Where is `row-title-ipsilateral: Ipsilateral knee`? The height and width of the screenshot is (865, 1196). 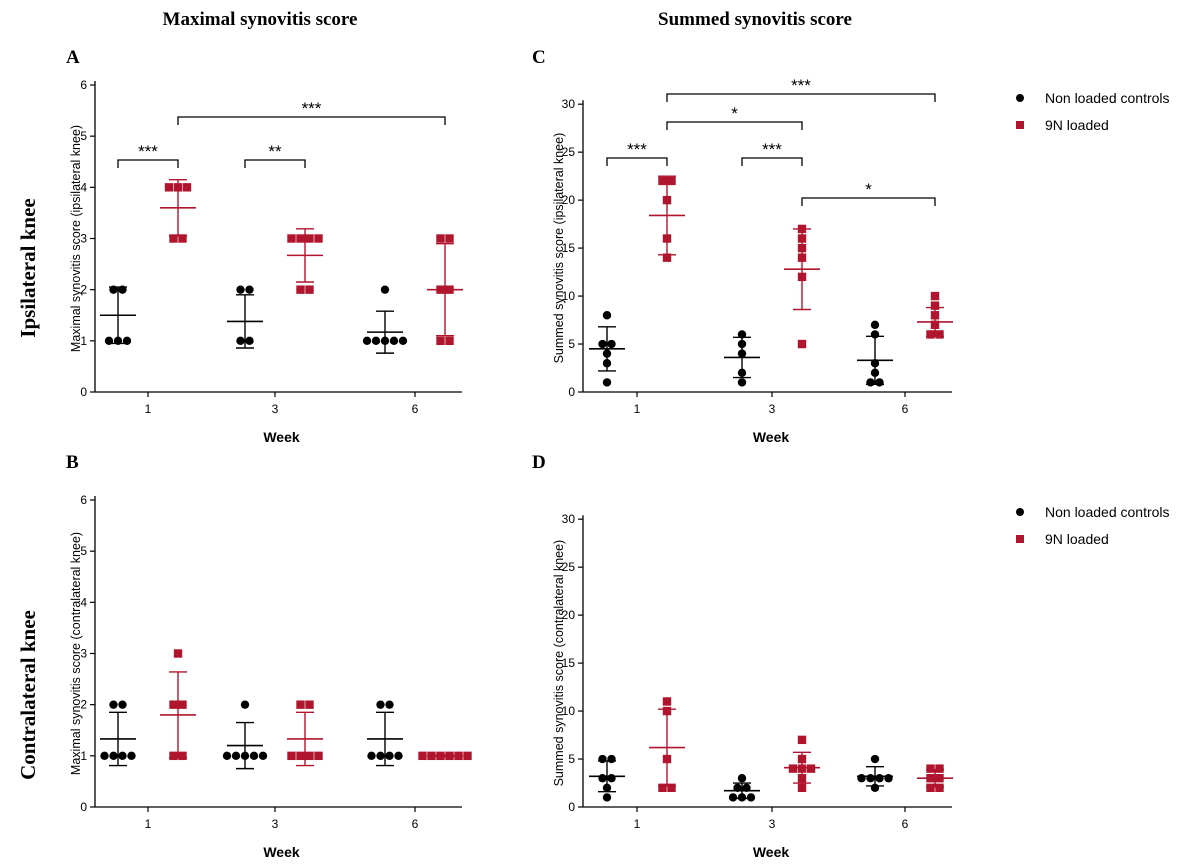
row-title-ipsilateral: Ipsilateral knee is located at coordinates (28, 267).